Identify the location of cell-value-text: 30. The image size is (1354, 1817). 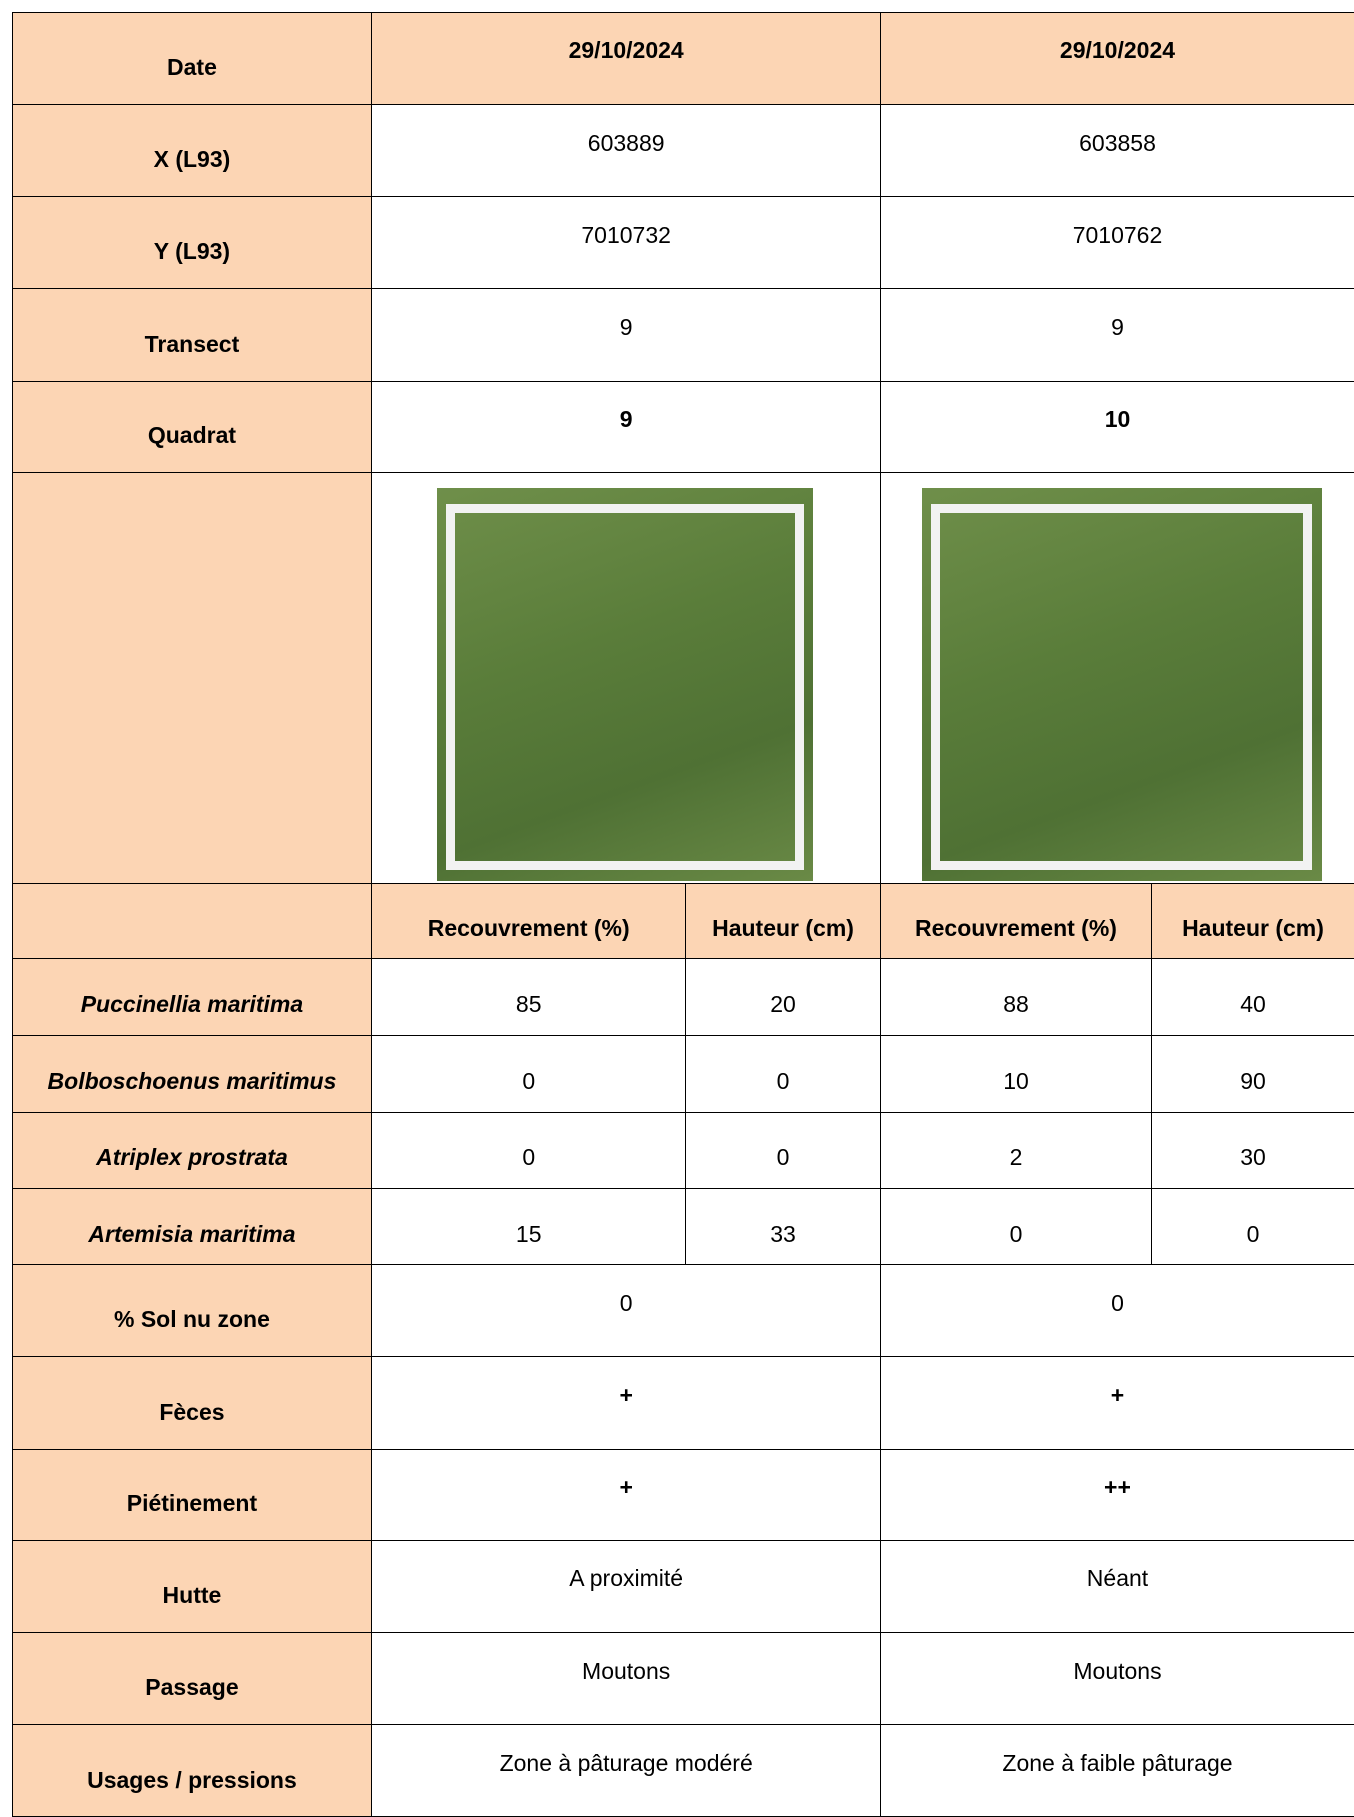
(1253, 1157).